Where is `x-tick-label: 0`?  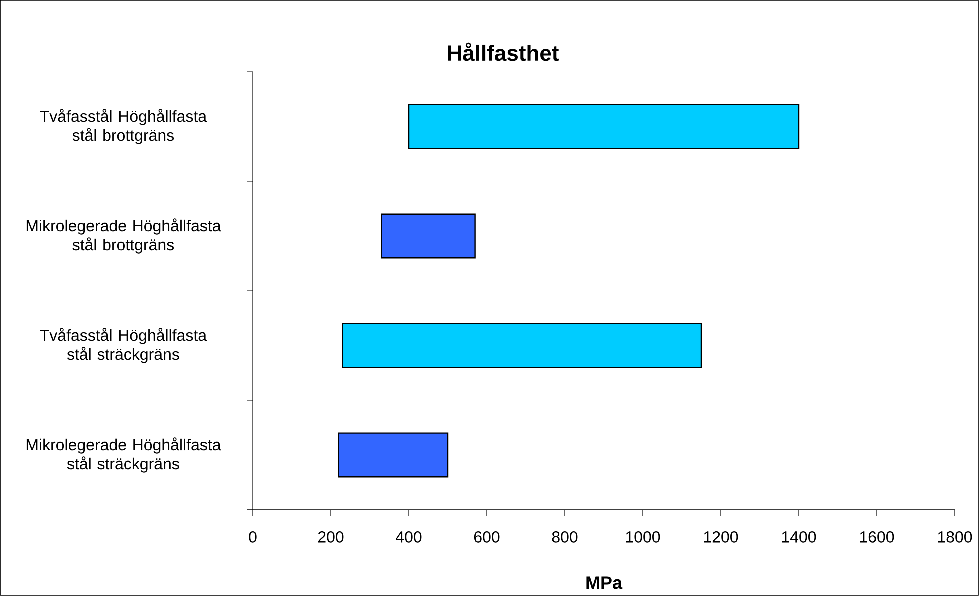 x-tick-label: 0 is located at coordinates (253, 537).